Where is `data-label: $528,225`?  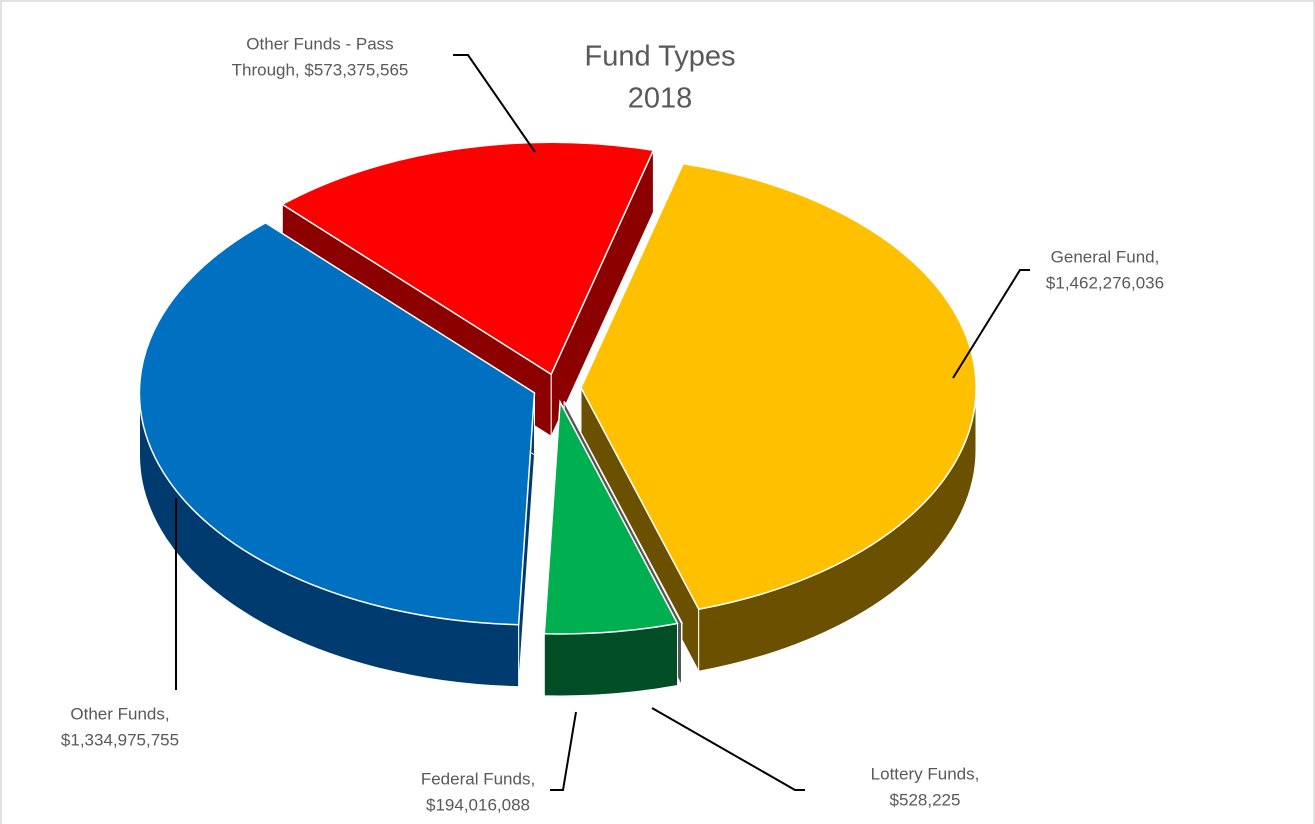
data-label: $528,225 is located at coordinates (925, 799).